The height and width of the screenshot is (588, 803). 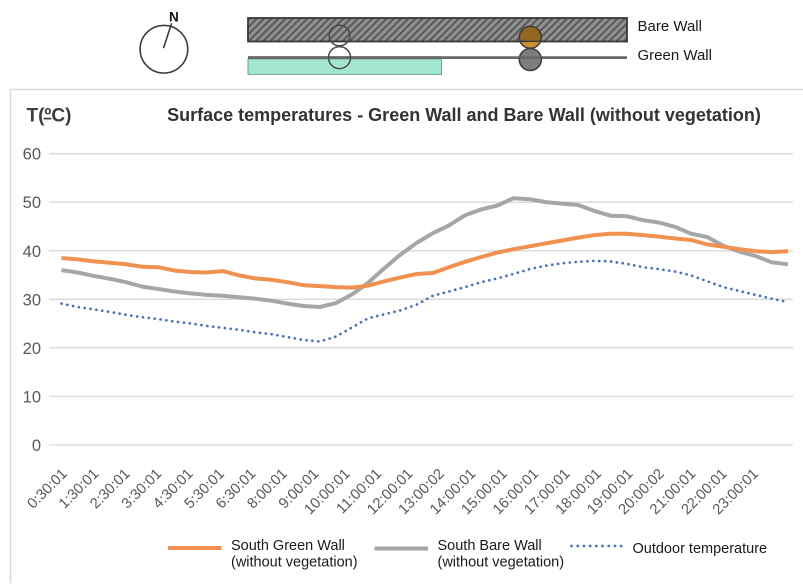 What do you see at coordinates (670, 26) in the screenshot?
I see `svg-text: Bare Wall` at bounding box center [670, 26].